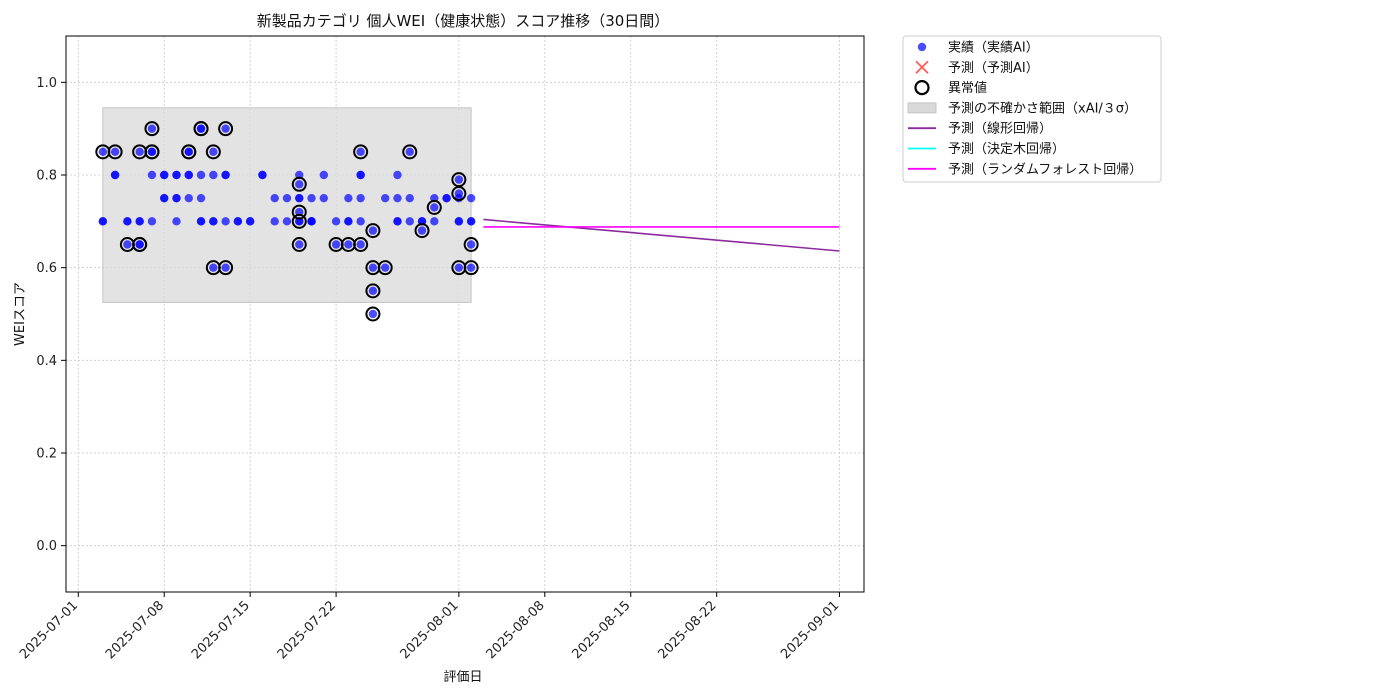 The height and width of the screenshot is (700, 1400). What do you see at coordinates (46, 546) in the screenshot?
I see `y-tick-label: 0.0` at bounding box center [46, 546].